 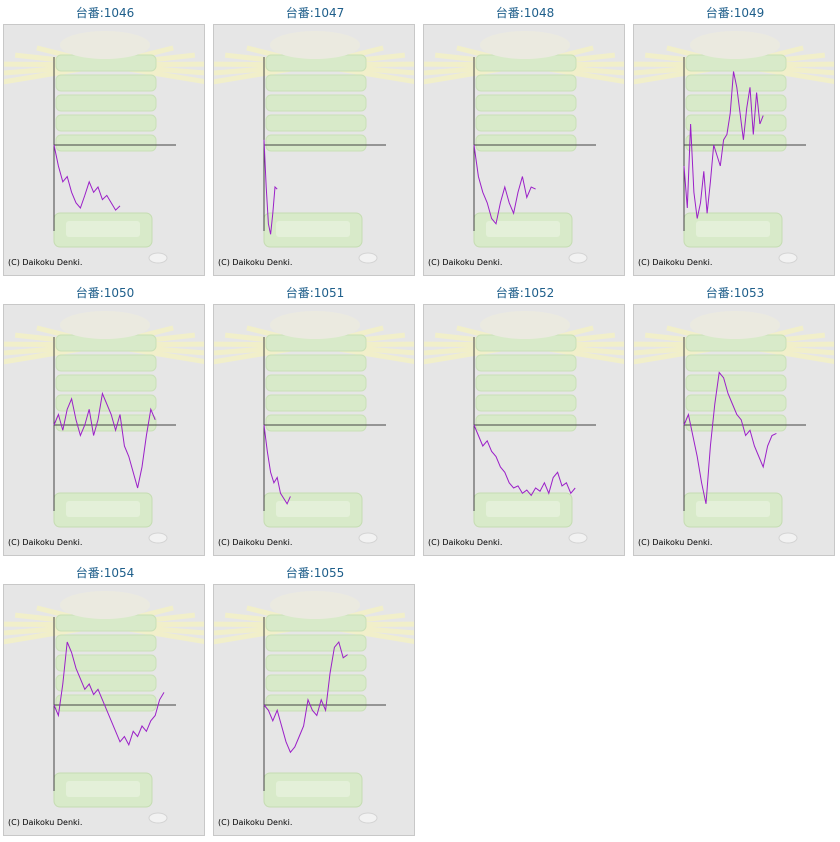 I want to click on machine-graph-card: 台番:1053 (C) Daikoku Denki., so click(x=735, y=420).